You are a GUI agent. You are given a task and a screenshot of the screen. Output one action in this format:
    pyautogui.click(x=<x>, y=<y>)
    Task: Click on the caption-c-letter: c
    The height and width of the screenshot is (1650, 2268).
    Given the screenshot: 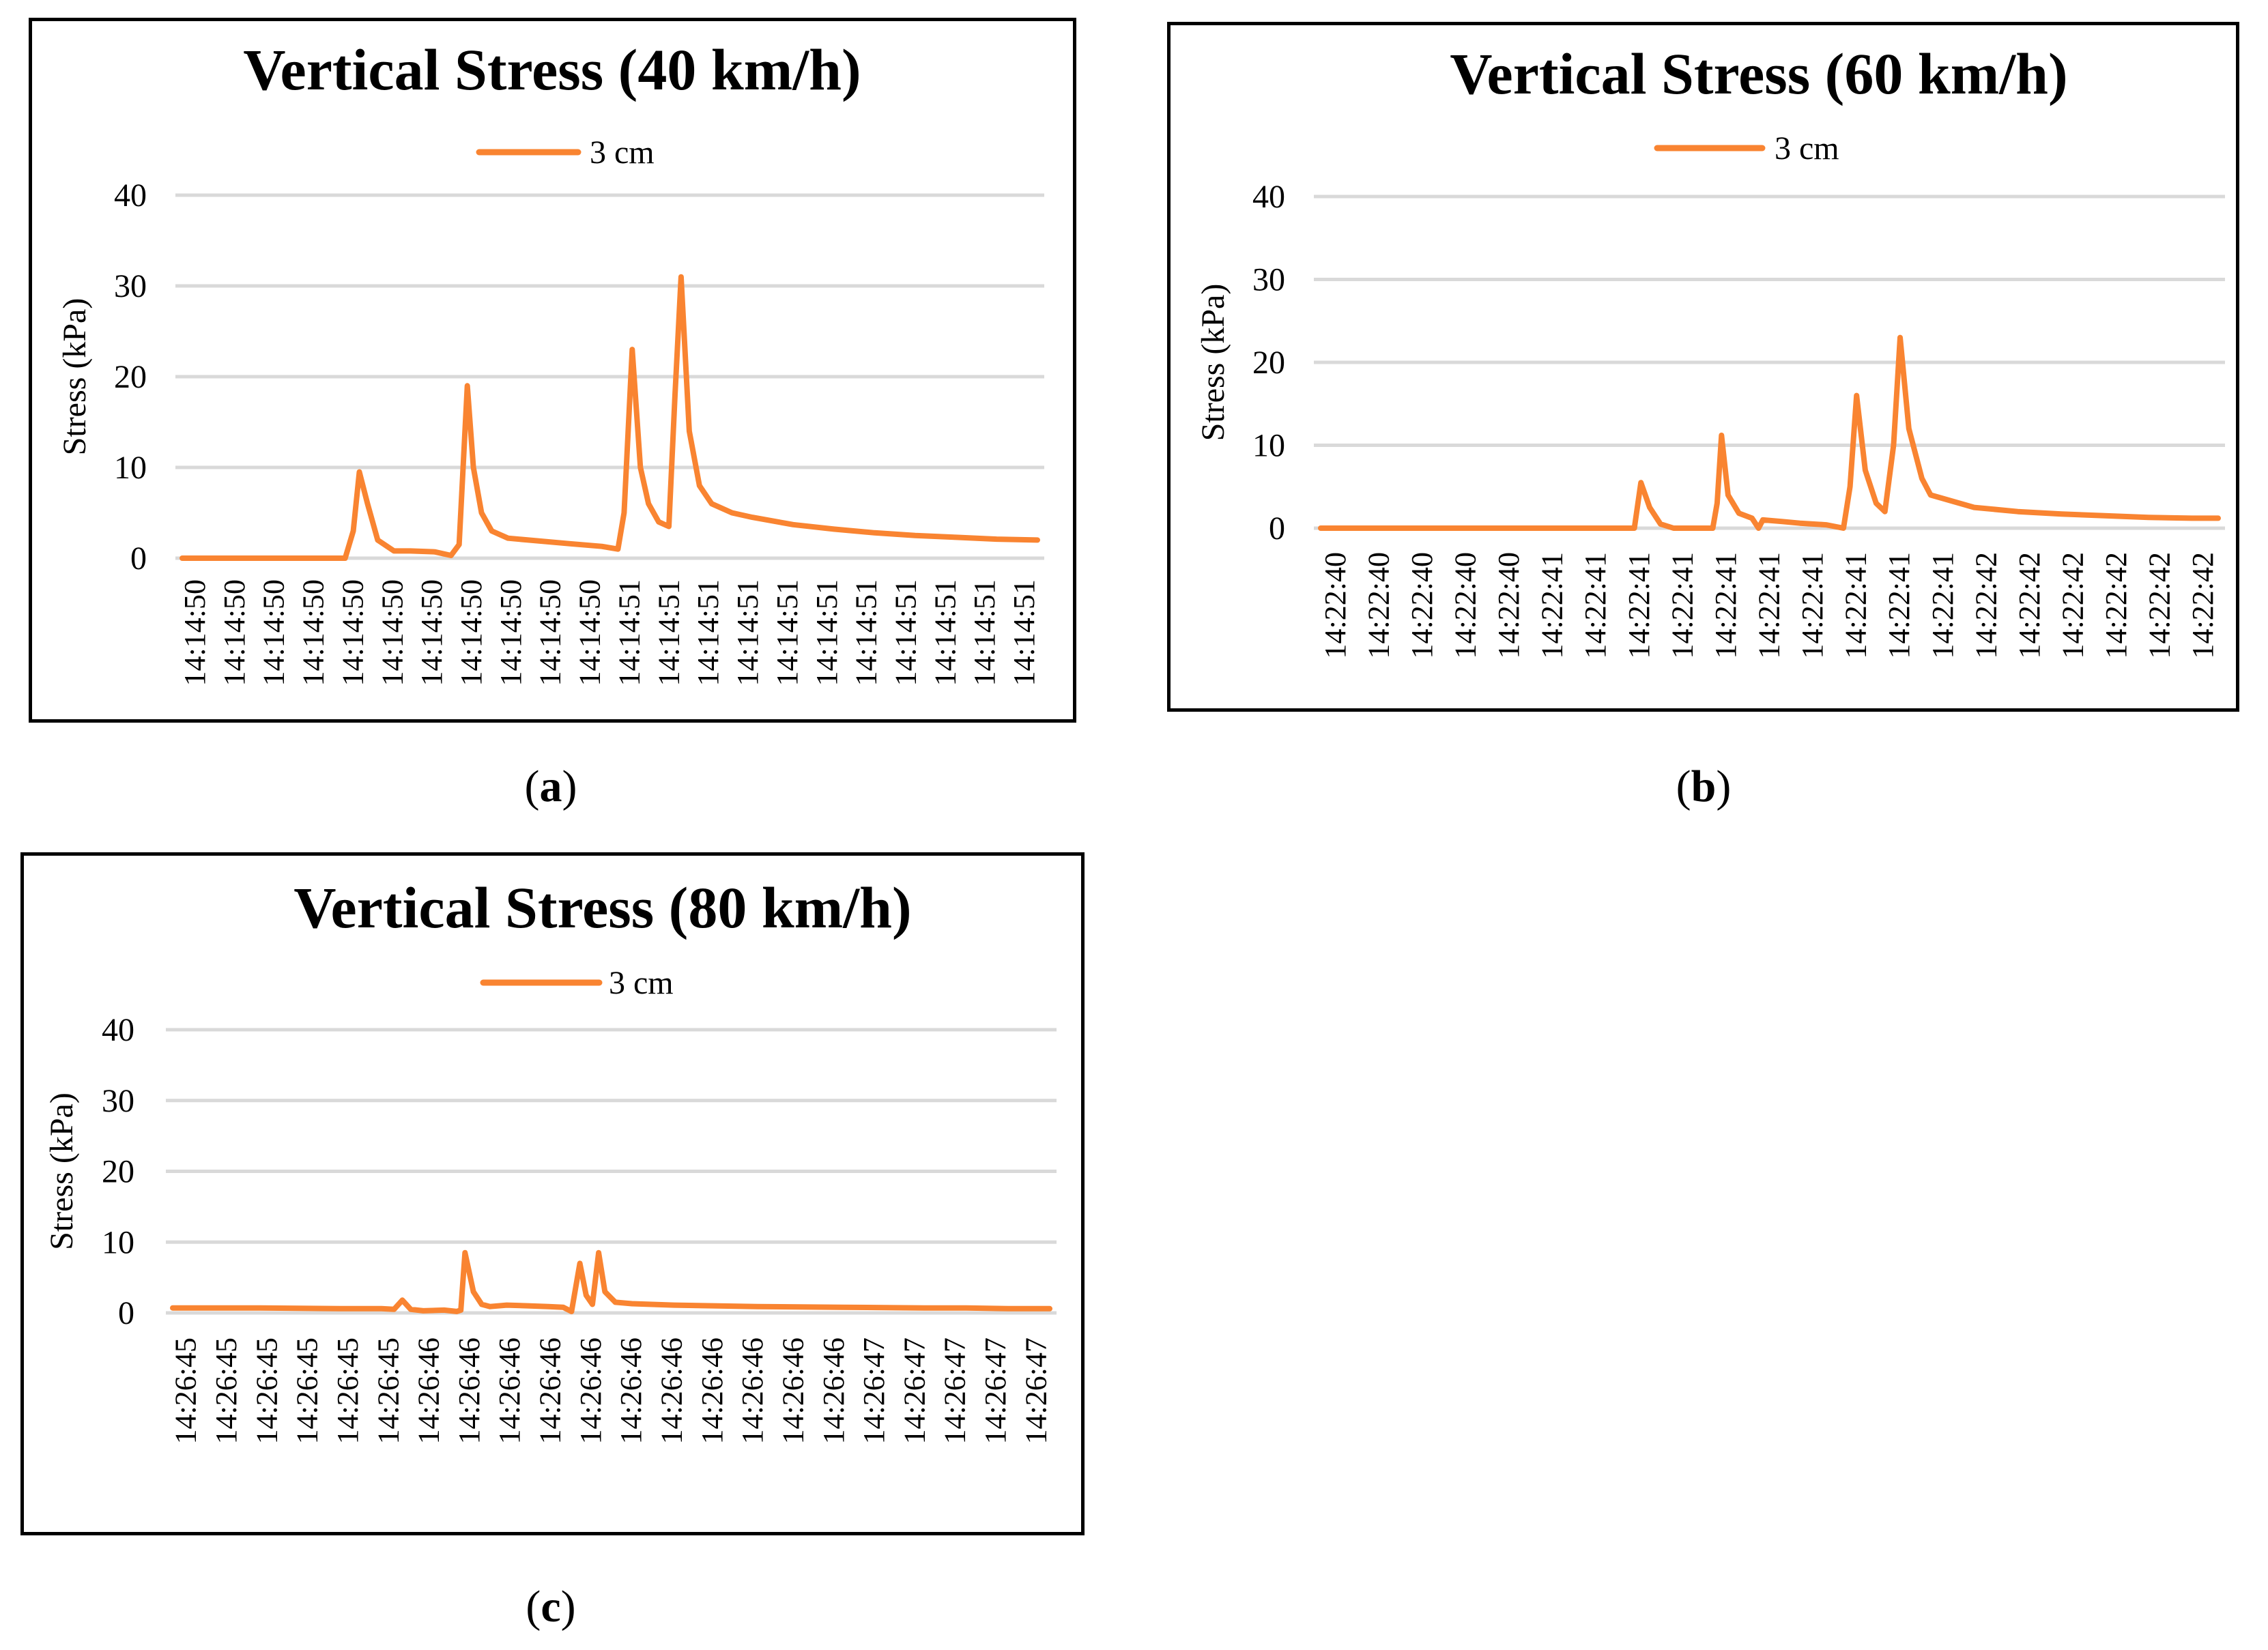 What is the action you would take?
    pyautogui.click(x=551, y=1607)
    